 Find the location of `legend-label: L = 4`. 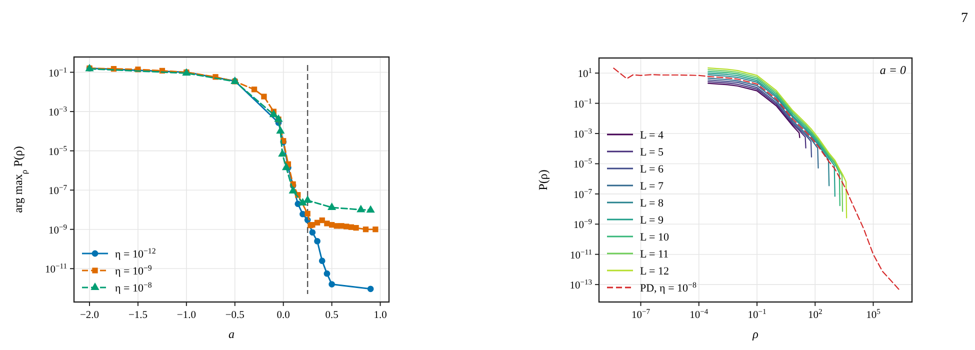

legend-label: L = 4 is located at coordinates (652, 136).